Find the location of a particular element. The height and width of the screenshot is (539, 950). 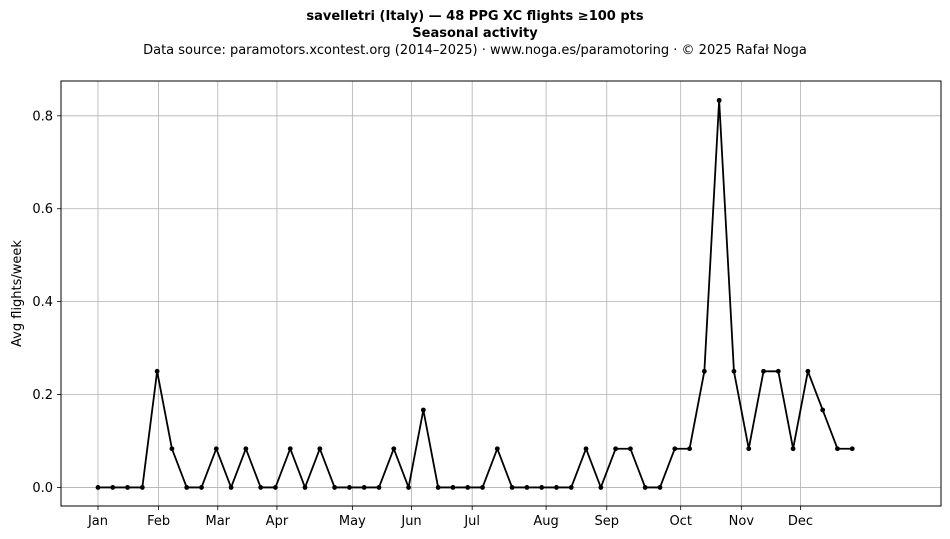

y-tick-label: 0.6 is located at coordinates (42, 209).